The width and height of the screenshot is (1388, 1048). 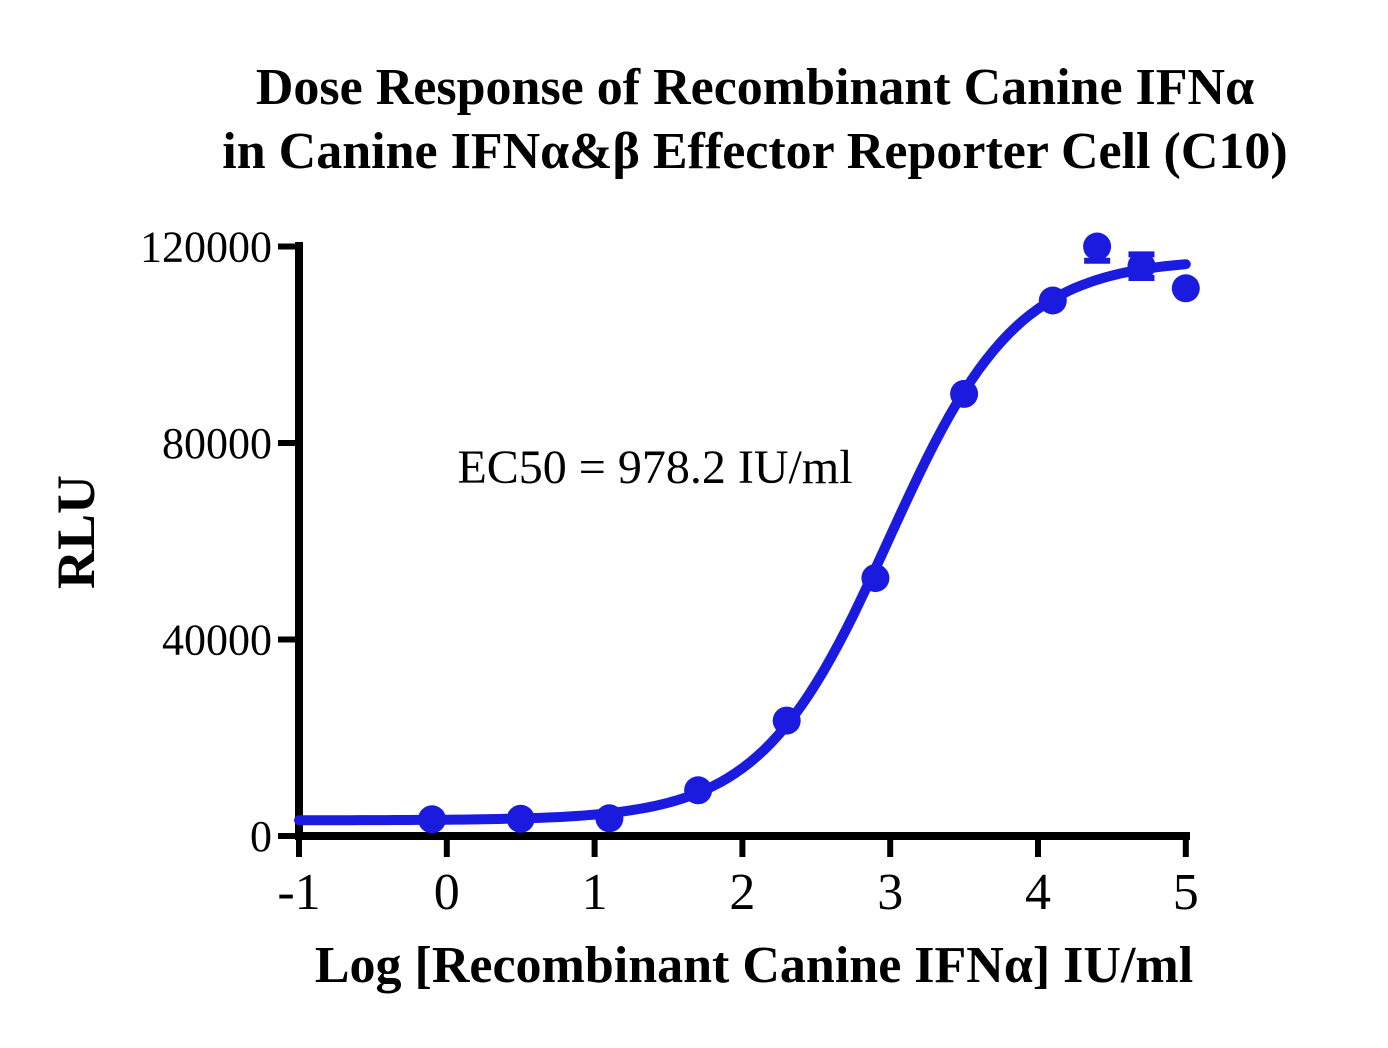 I want to click on x-tick-label: 1, so click(x=595, y=892).